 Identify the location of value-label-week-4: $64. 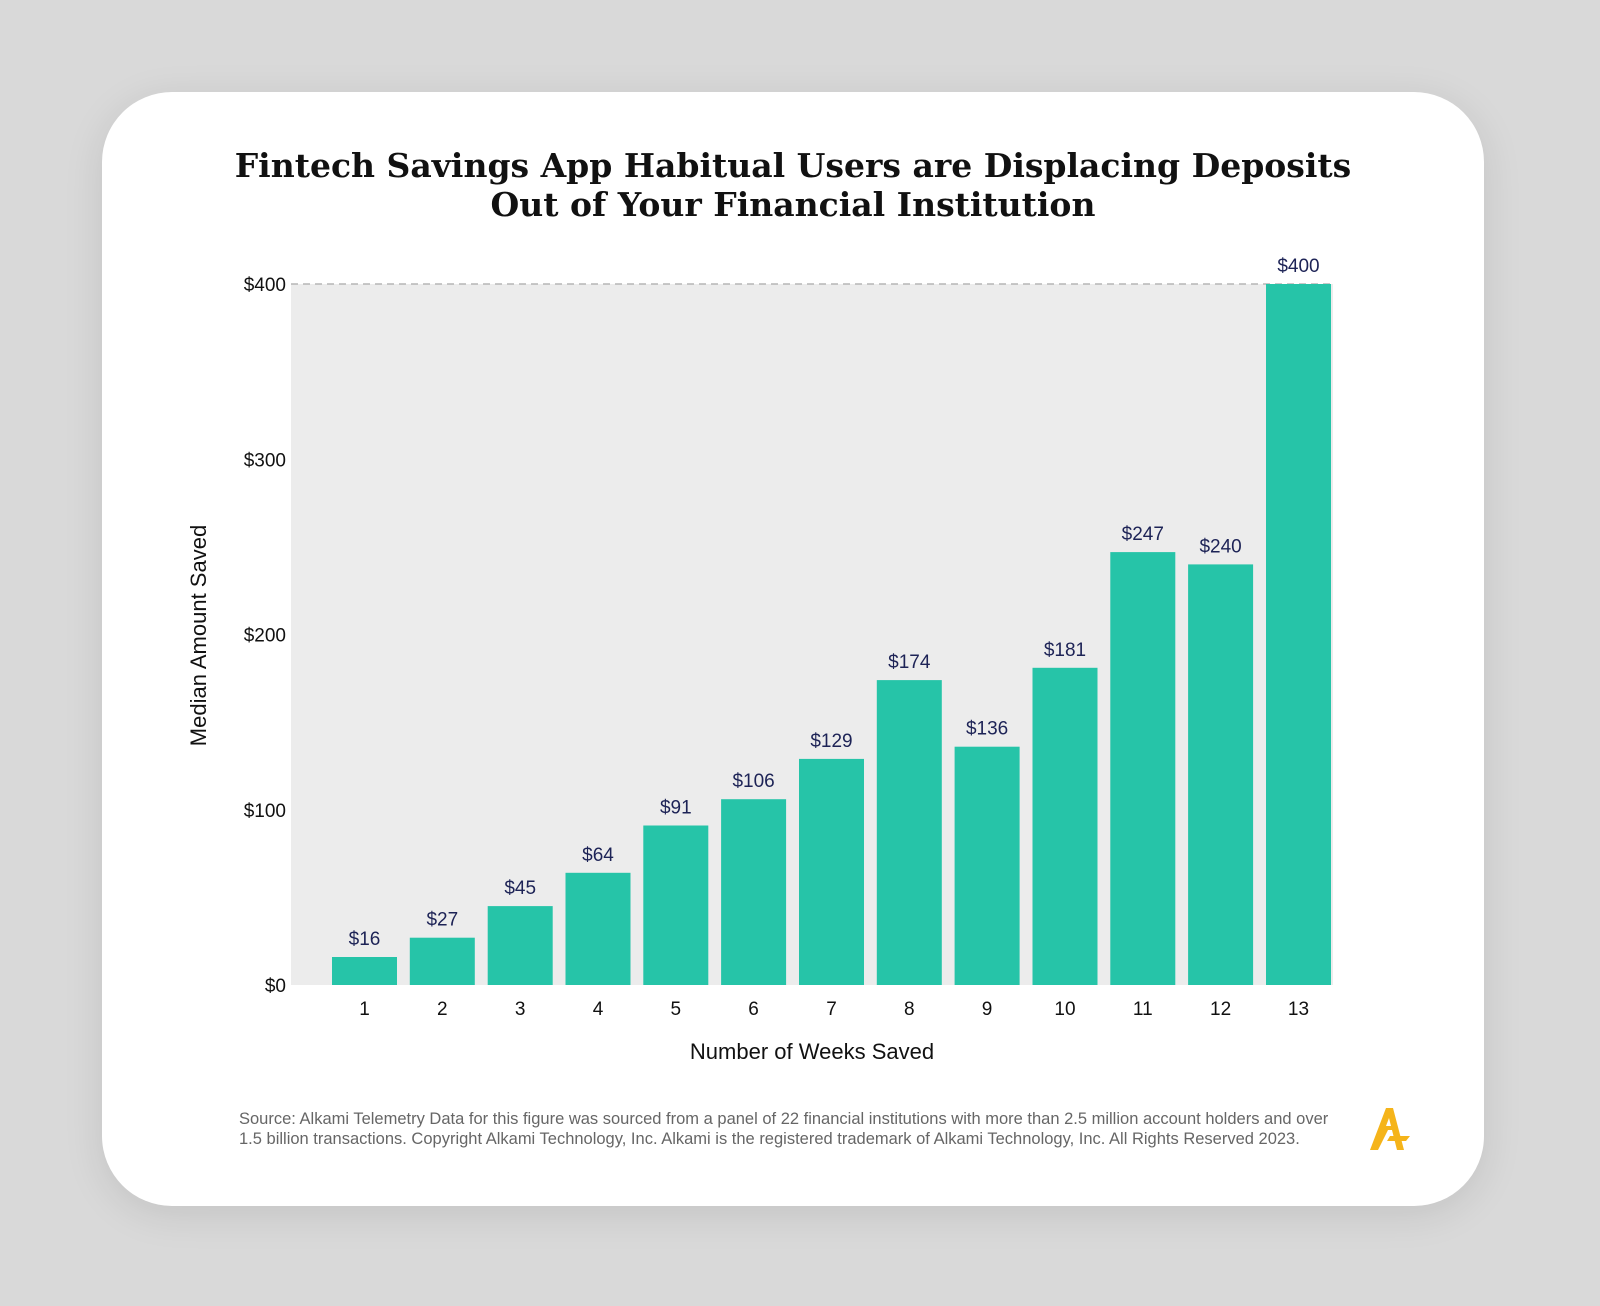
(598, 855).